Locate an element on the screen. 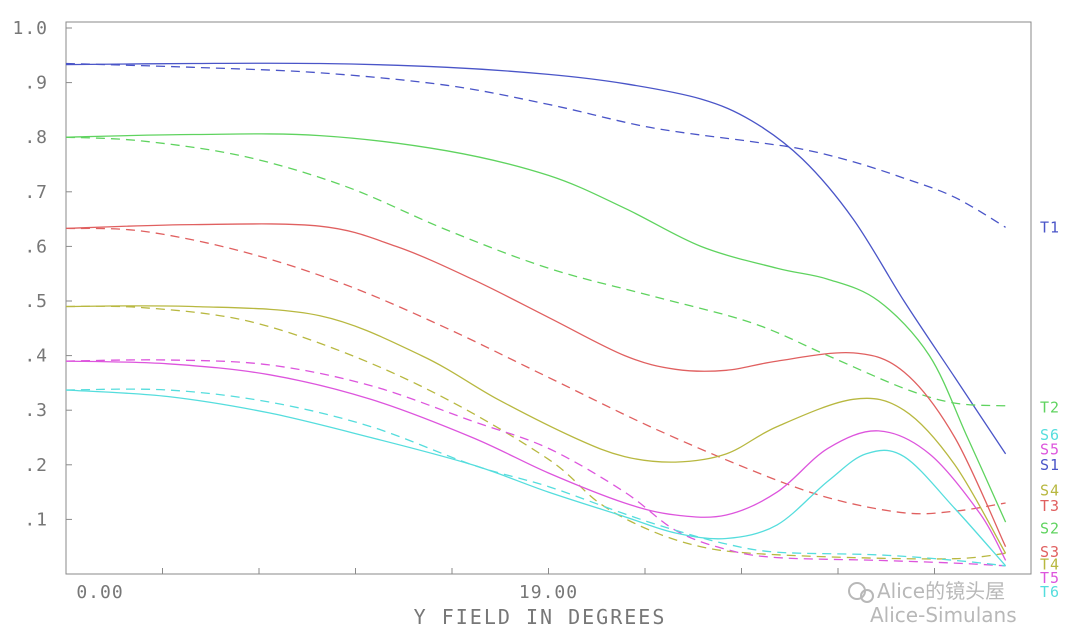 This screenshot has width=1080, height=639. series-label-t3: T3 is located at coordinates (1050, 506).